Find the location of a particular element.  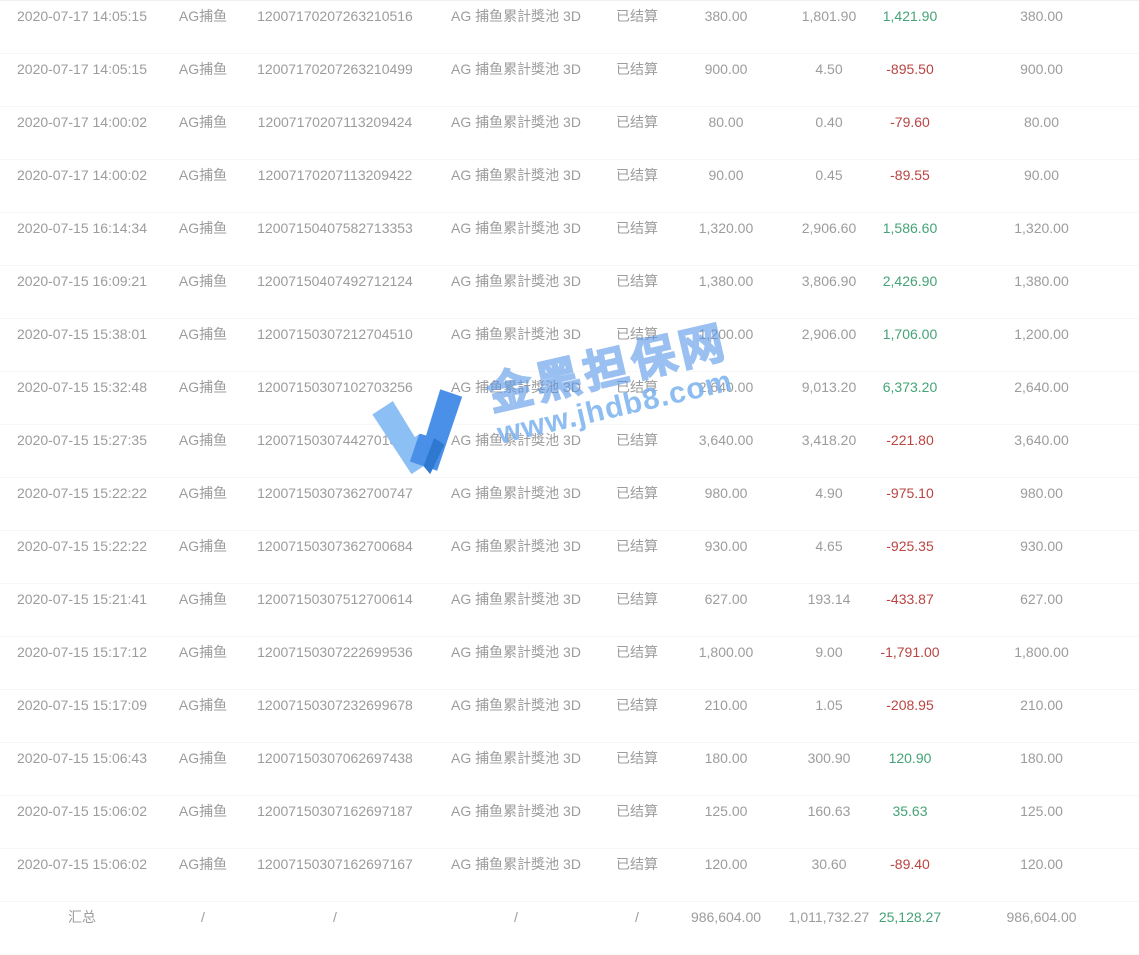

cell-win-loss: -975.10 is located at coordinates (910, 504).